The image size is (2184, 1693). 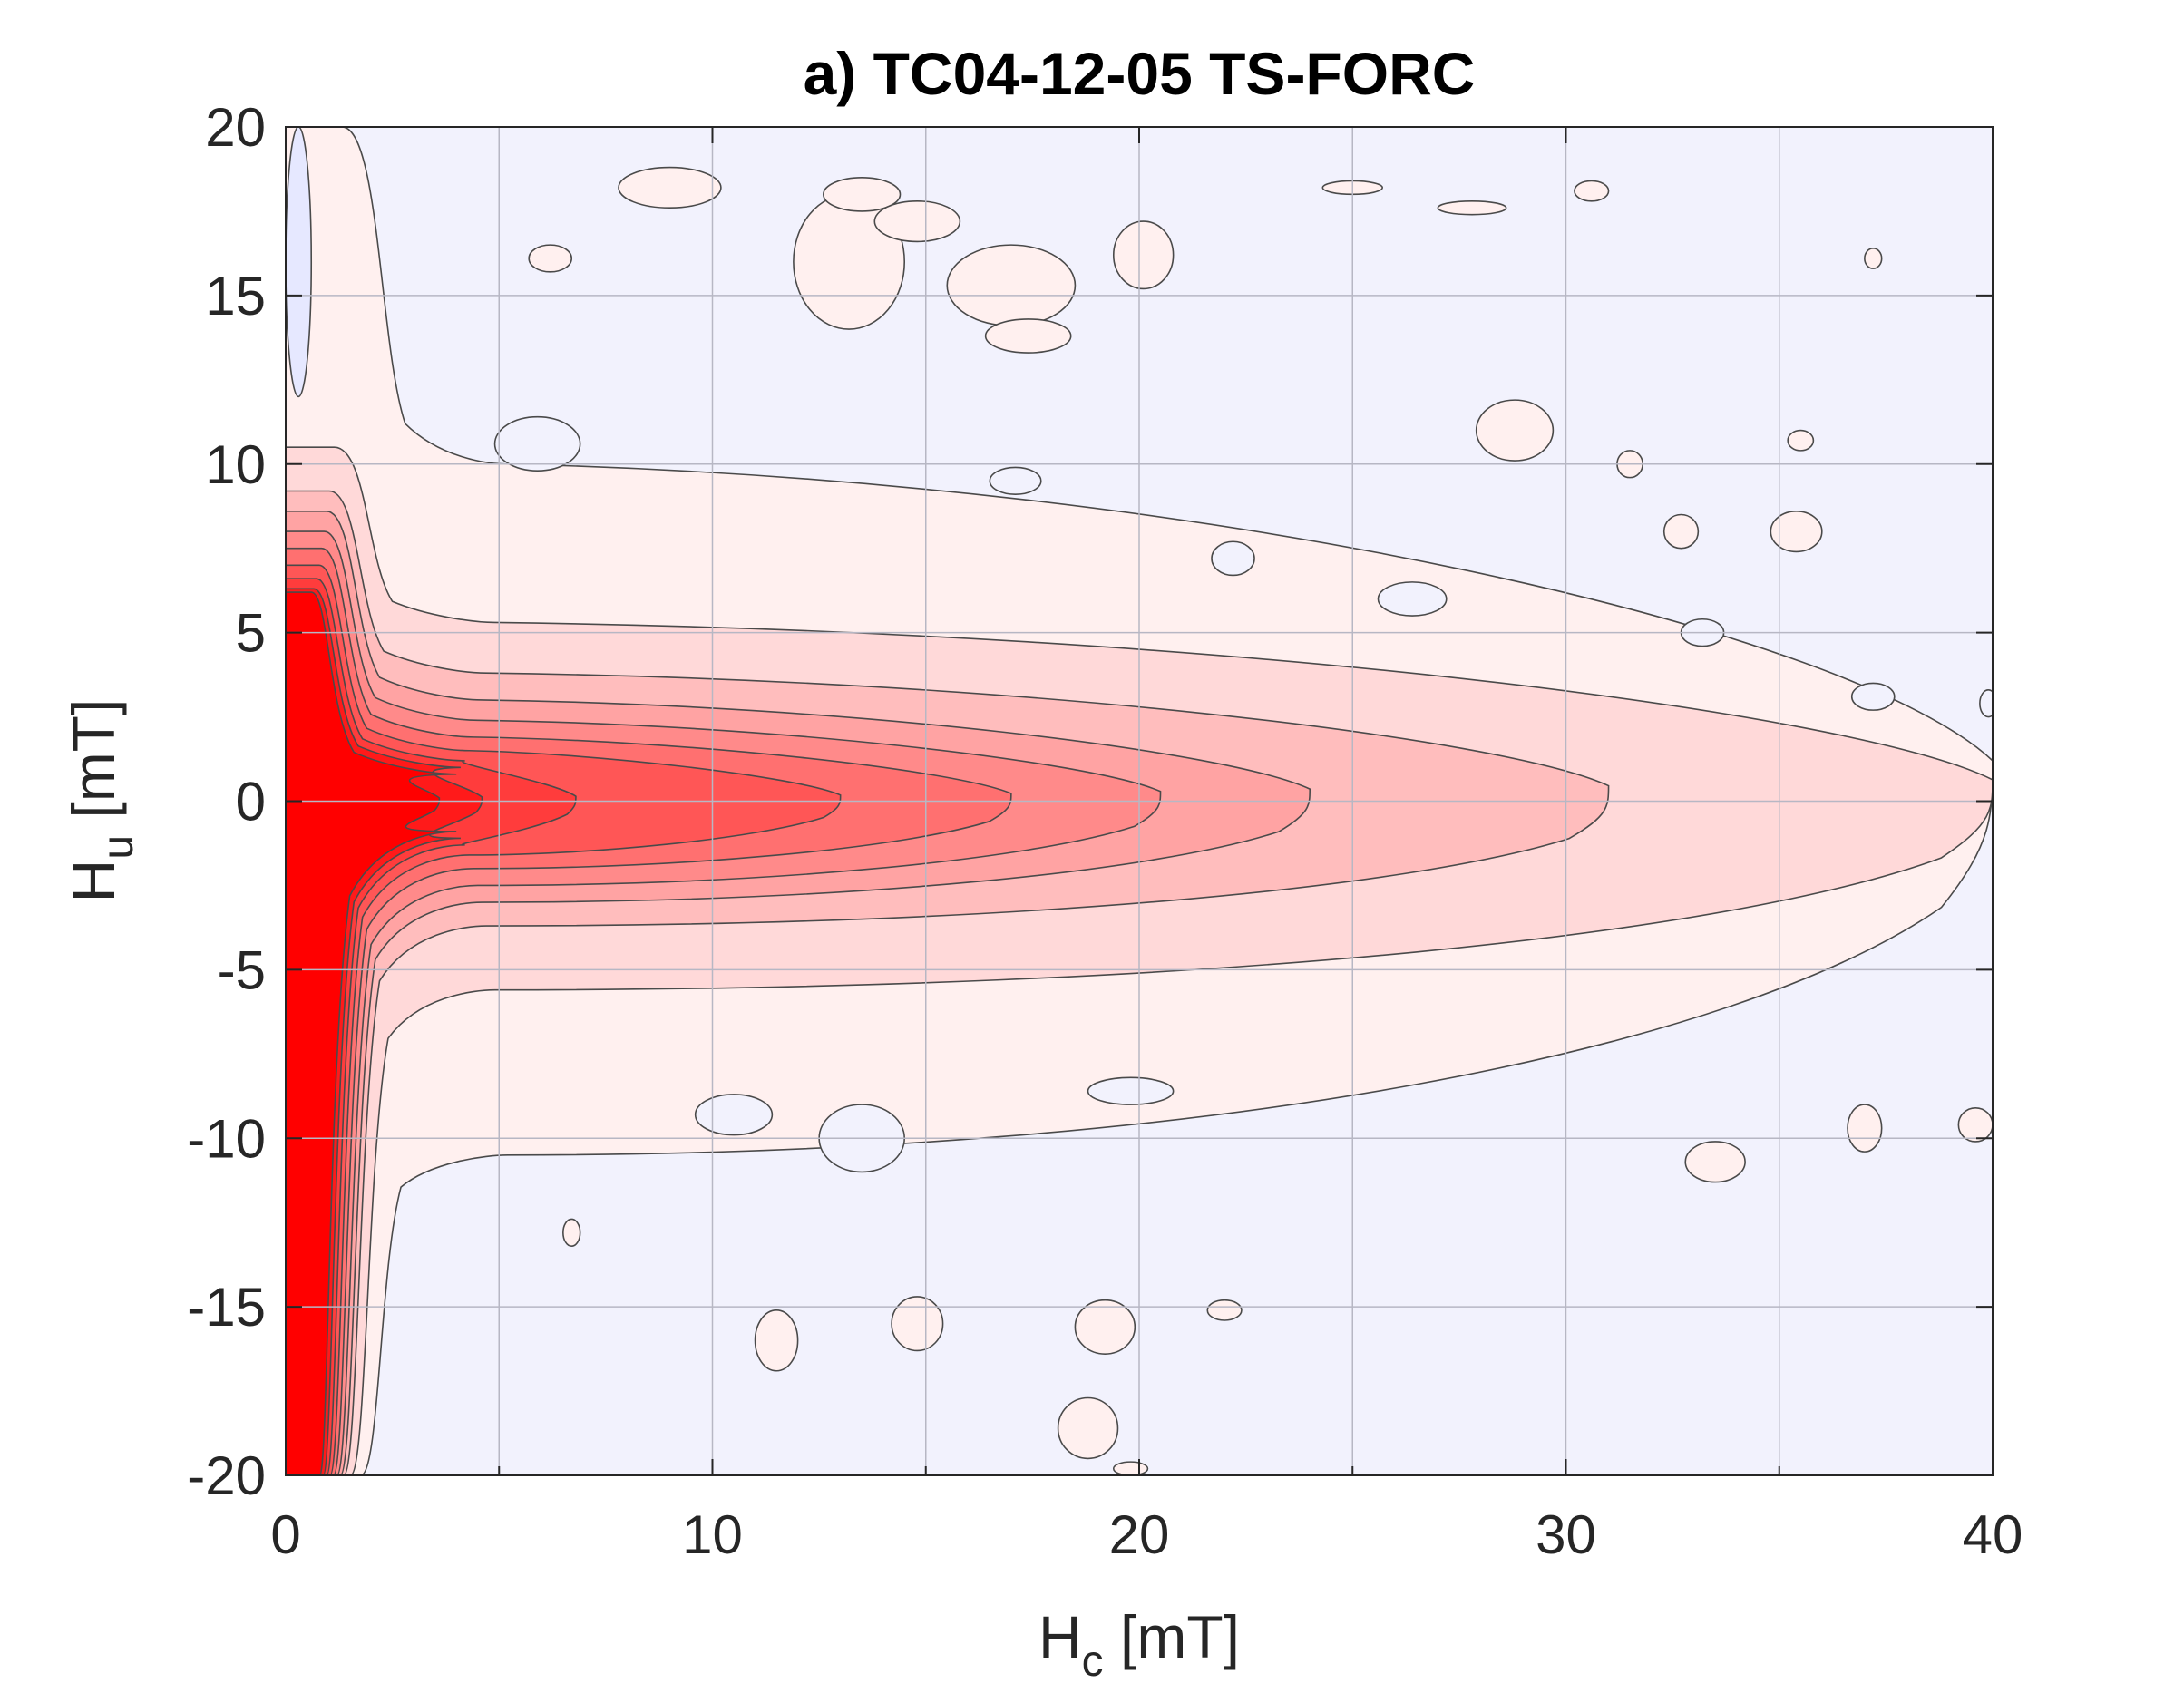 What do you see at coordinates (226, 1308) in the screenshot?
I see `y-tick-label: -15` at bounding box center [226, 1308].